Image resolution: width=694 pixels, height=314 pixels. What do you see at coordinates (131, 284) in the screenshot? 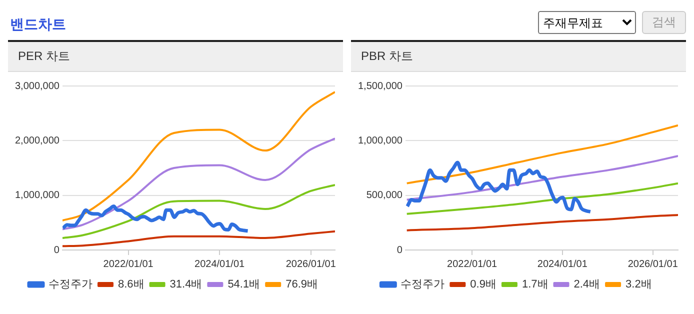
I see `legend-label: 8.6배` at bounding box center [131, 284].